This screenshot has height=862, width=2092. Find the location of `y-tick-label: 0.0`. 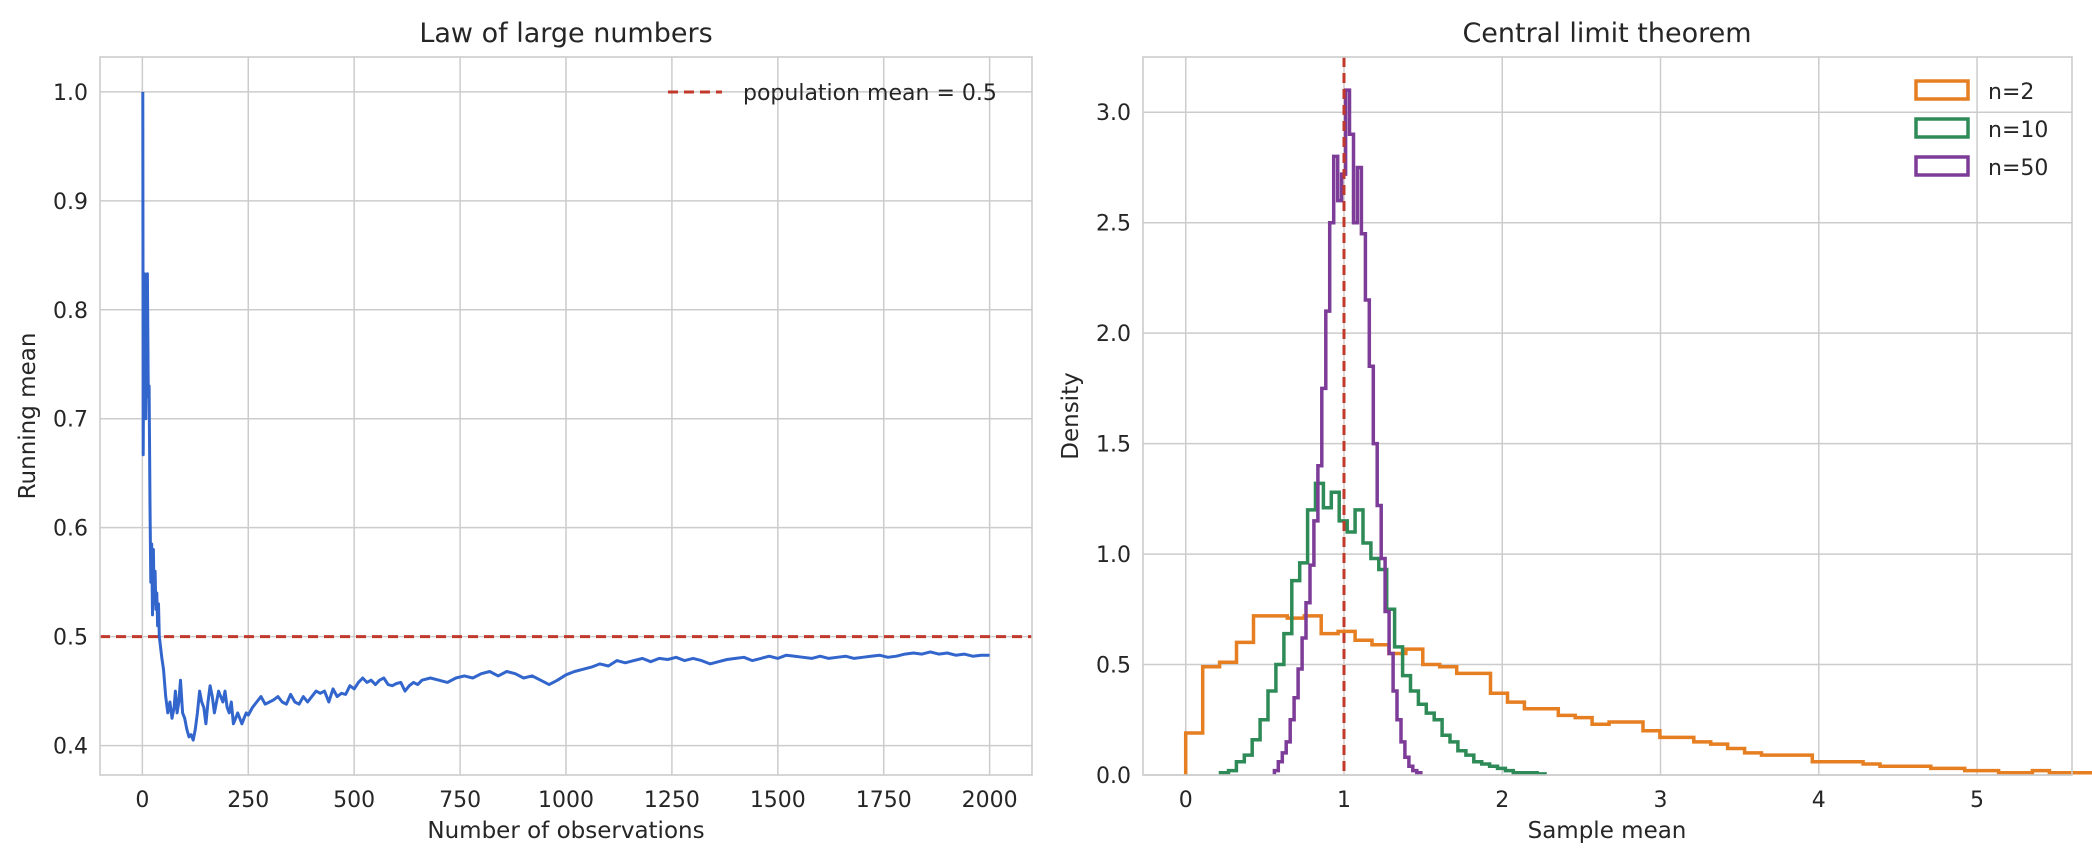

y-tick-label: 0.0 is located at coordinates (1113, 776).